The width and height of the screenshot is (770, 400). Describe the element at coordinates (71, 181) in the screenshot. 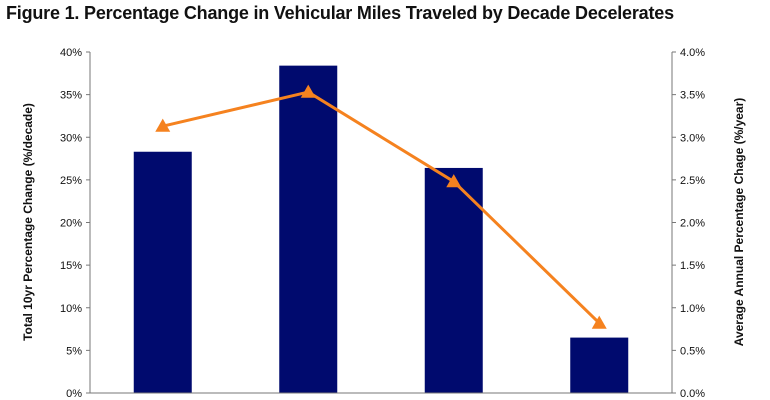

I see `y-left-tick-label: 25%` at that location.